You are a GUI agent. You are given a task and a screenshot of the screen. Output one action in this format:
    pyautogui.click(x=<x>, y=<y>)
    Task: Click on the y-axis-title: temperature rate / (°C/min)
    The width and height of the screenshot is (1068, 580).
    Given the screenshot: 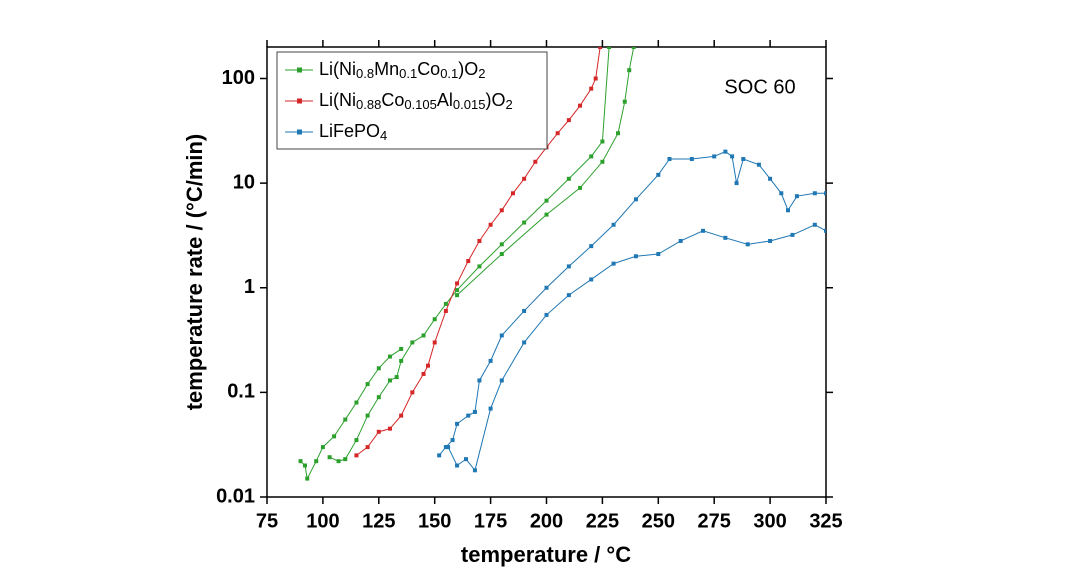 What is the action you would take?
    pyautogui.click(x=194, y=272)
    